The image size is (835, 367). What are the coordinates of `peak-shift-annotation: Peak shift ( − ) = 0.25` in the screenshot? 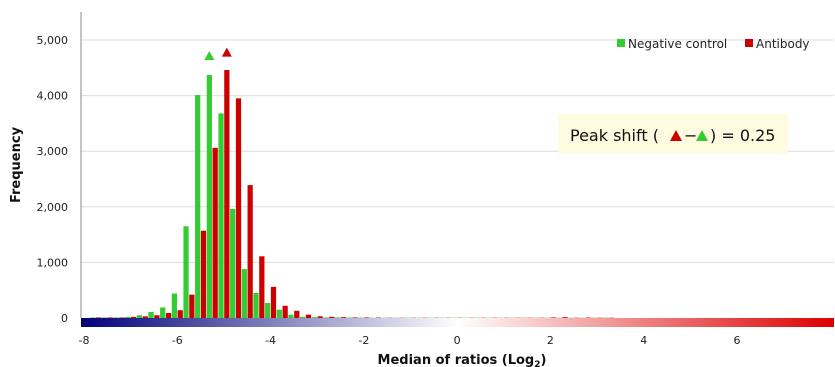 It's located at (673, 134).